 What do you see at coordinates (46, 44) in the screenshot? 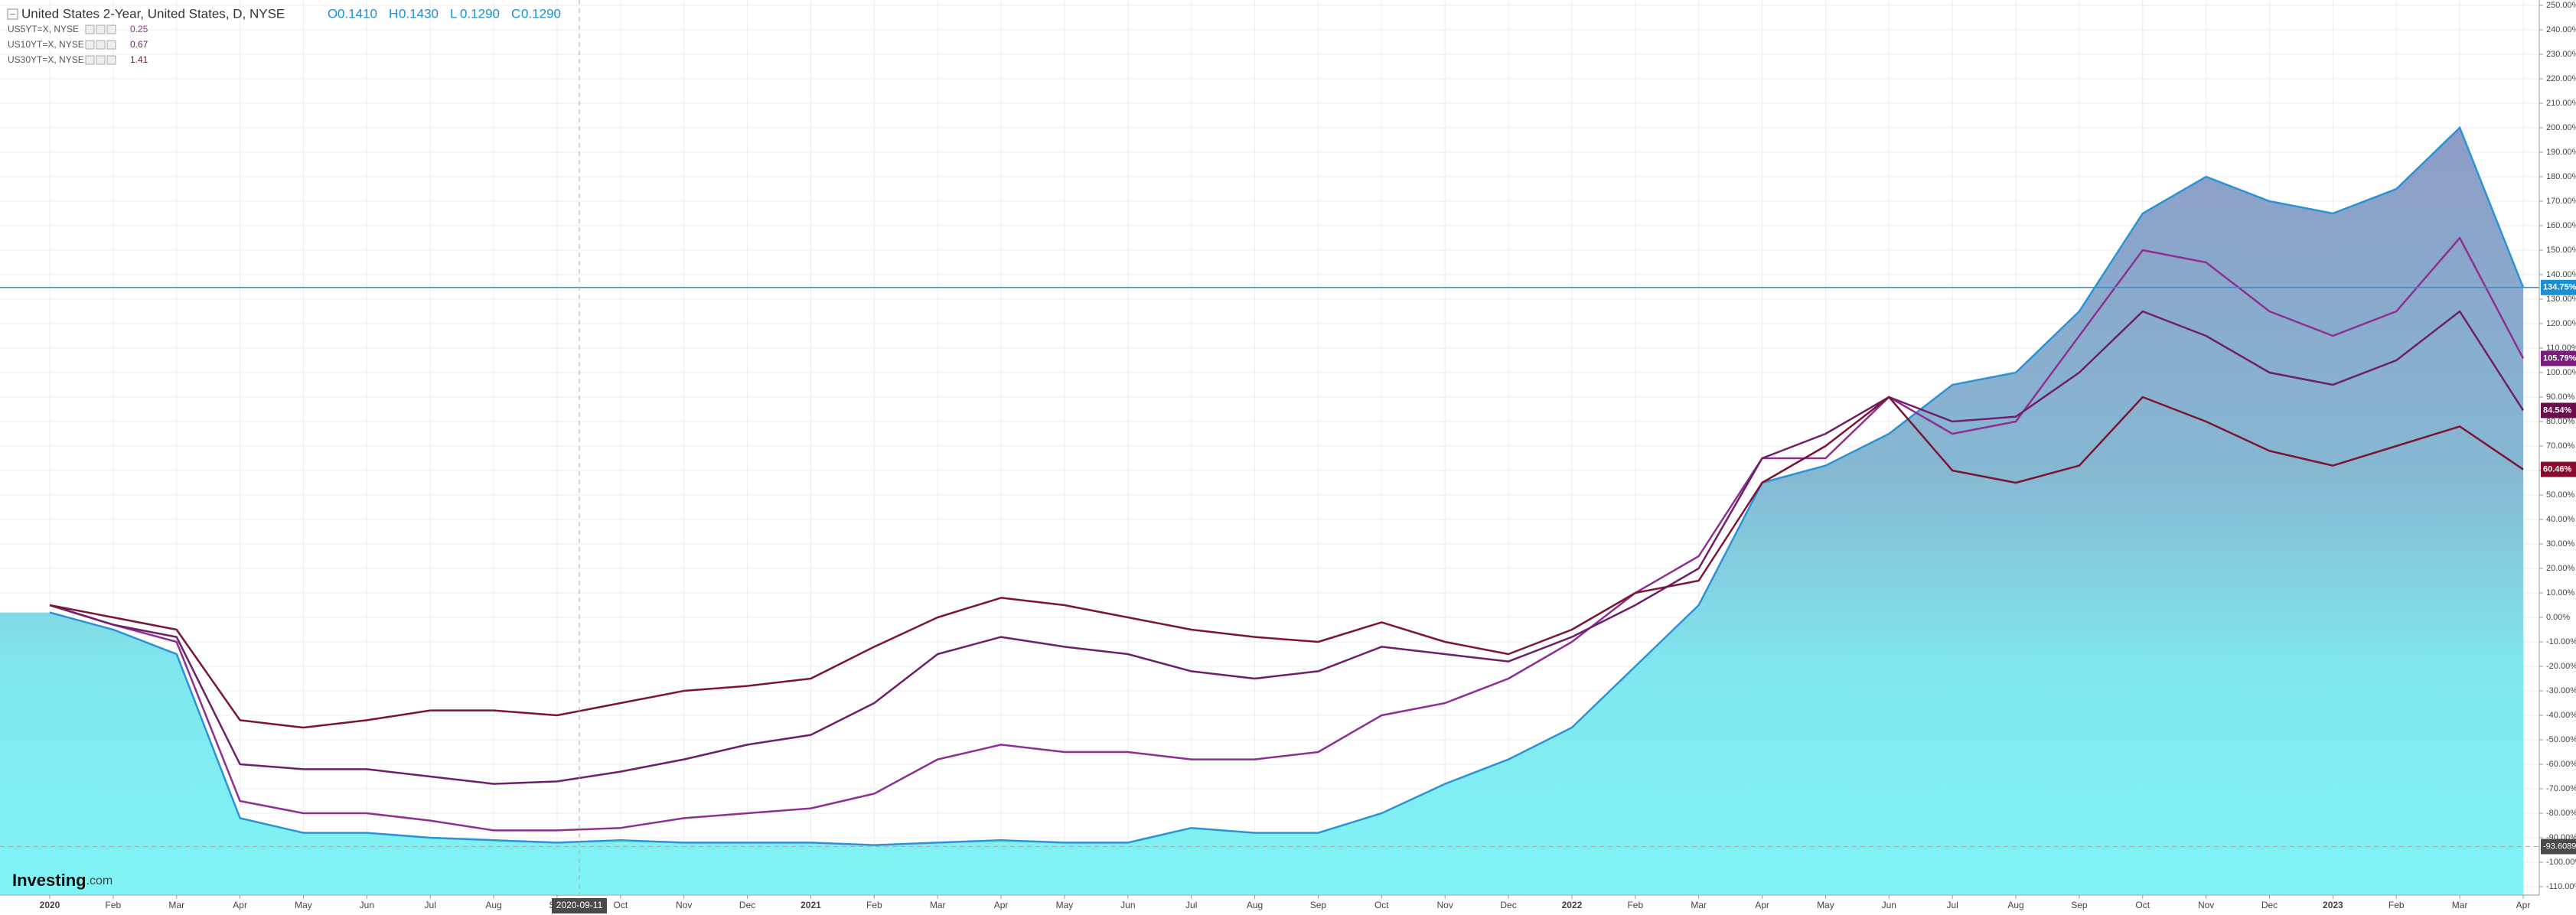
I see `legend-name: US10YT=X, NYSE` at bounding box center [46, 44].